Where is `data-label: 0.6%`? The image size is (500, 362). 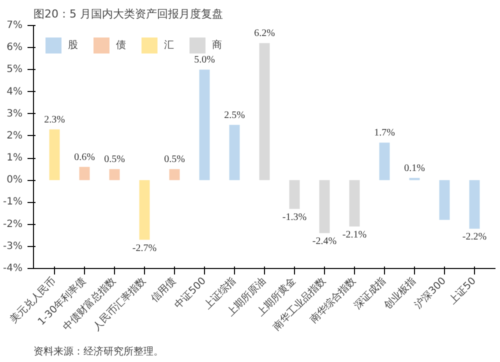
data-label: 0.6% is located at coordinates (84, 157).